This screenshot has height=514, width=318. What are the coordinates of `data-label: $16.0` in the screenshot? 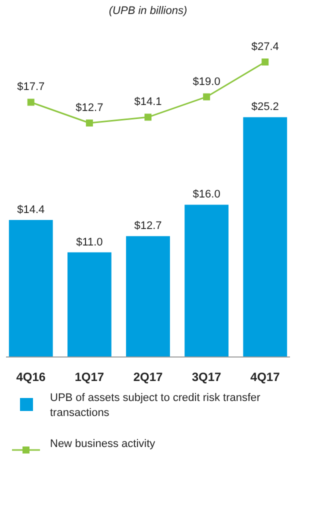 It's located at (206, 194).